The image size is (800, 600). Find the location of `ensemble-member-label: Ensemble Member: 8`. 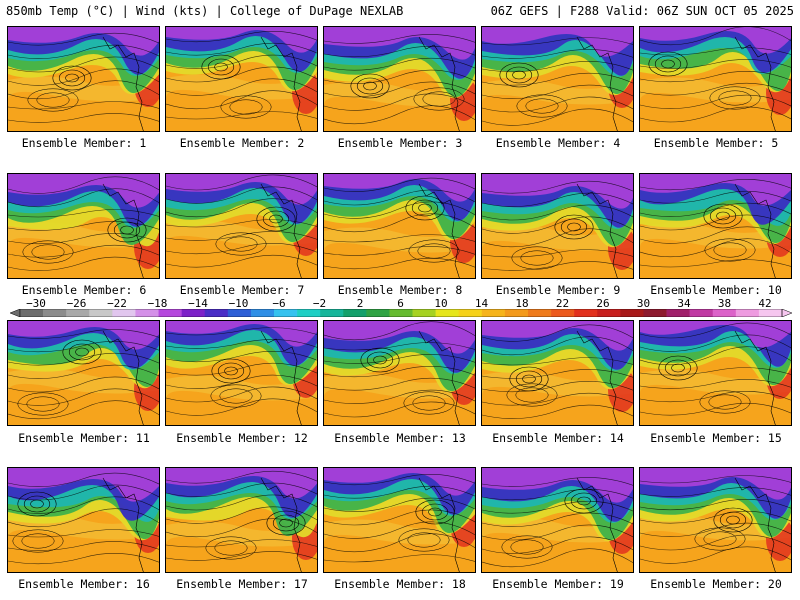

ensemble-member-label: Ensemble Member: 8 is located at coordinates (400, 290).